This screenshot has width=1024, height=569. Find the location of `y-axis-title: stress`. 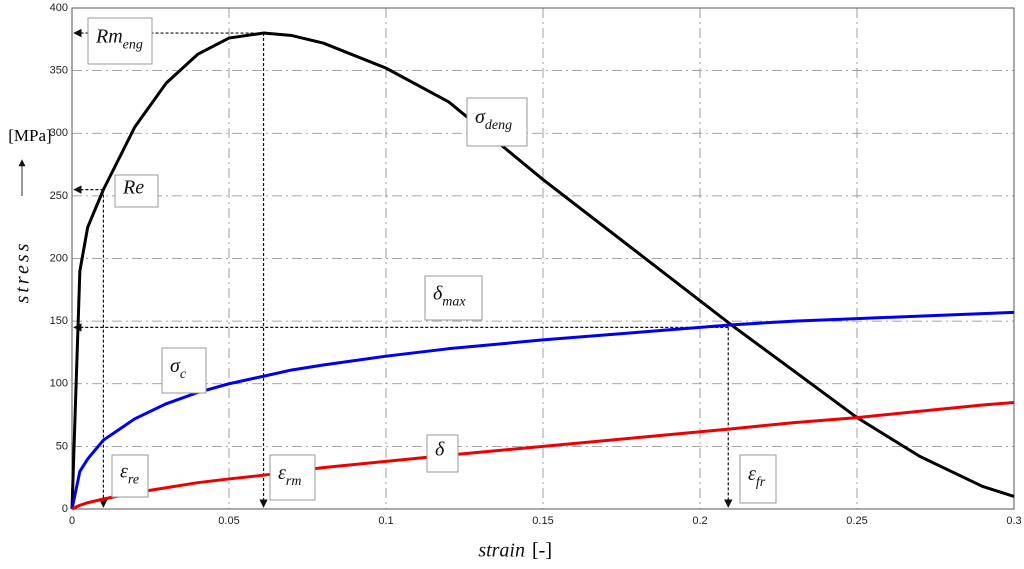

y-axis-title: stress is located at coordinates (23, 272).